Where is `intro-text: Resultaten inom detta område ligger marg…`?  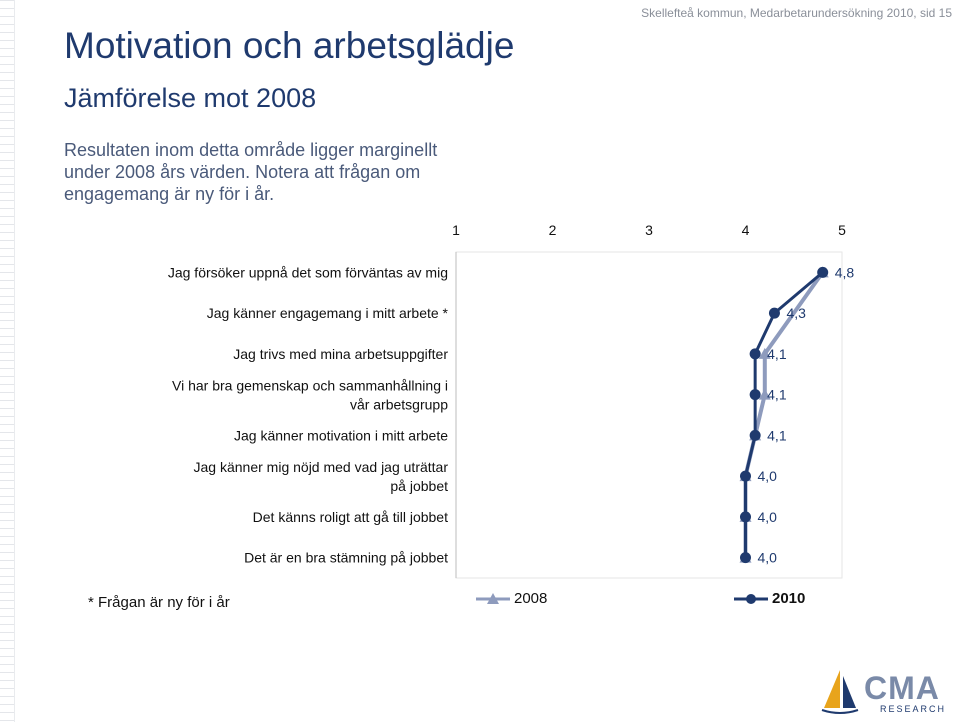 intro-text: Resultaten inom detta område ligger marg… is located at coordinates (251, 172).